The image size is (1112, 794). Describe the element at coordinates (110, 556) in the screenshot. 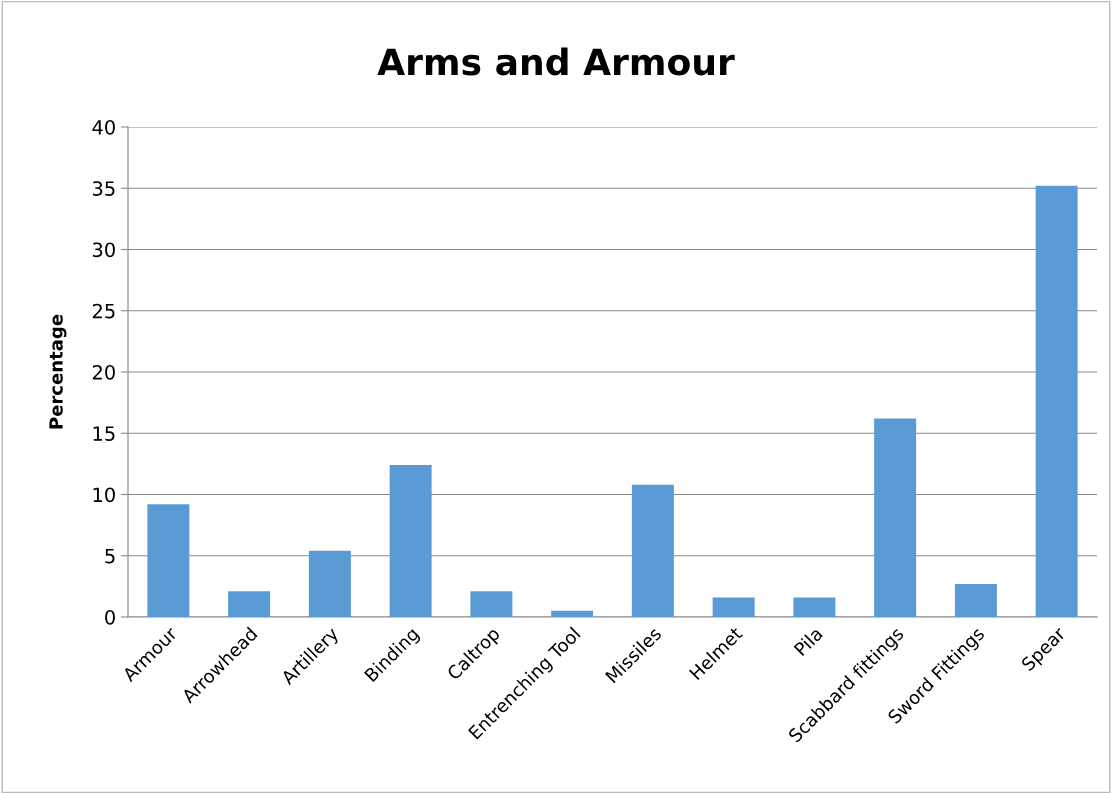

I see `y-tick-label: 5` at that location.